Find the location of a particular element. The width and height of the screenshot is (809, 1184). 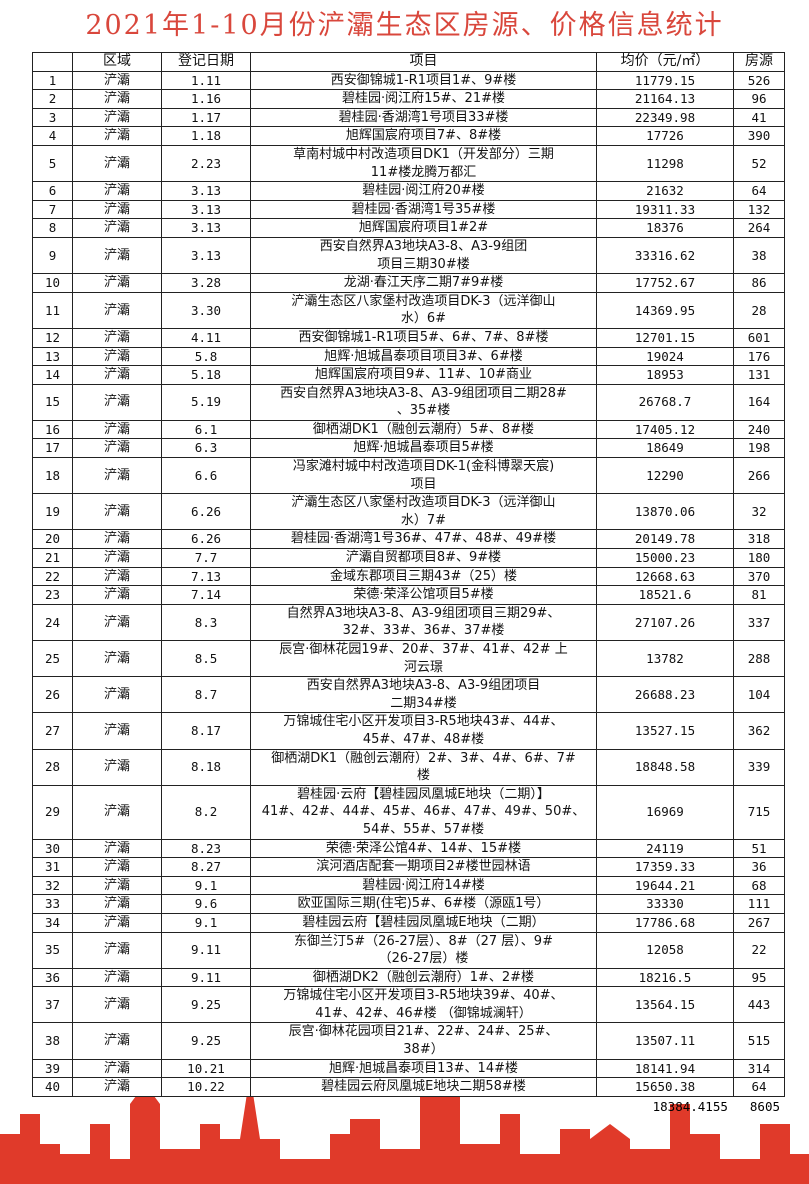

units-cell: 264 is located at coordinates (759, 228).